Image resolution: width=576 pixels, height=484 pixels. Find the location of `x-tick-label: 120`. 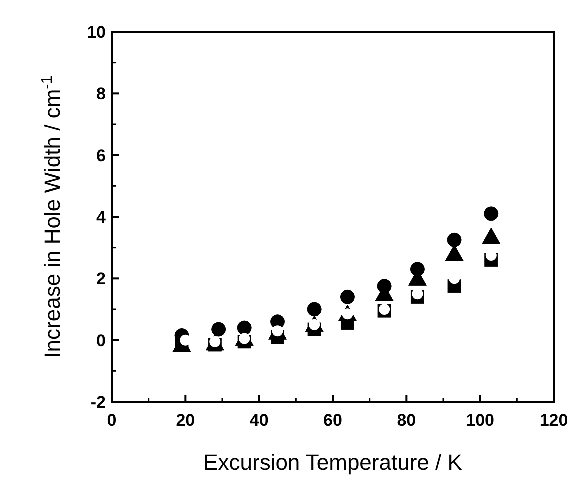

x-tick-label: 120 is located at coordinates (554, 420).